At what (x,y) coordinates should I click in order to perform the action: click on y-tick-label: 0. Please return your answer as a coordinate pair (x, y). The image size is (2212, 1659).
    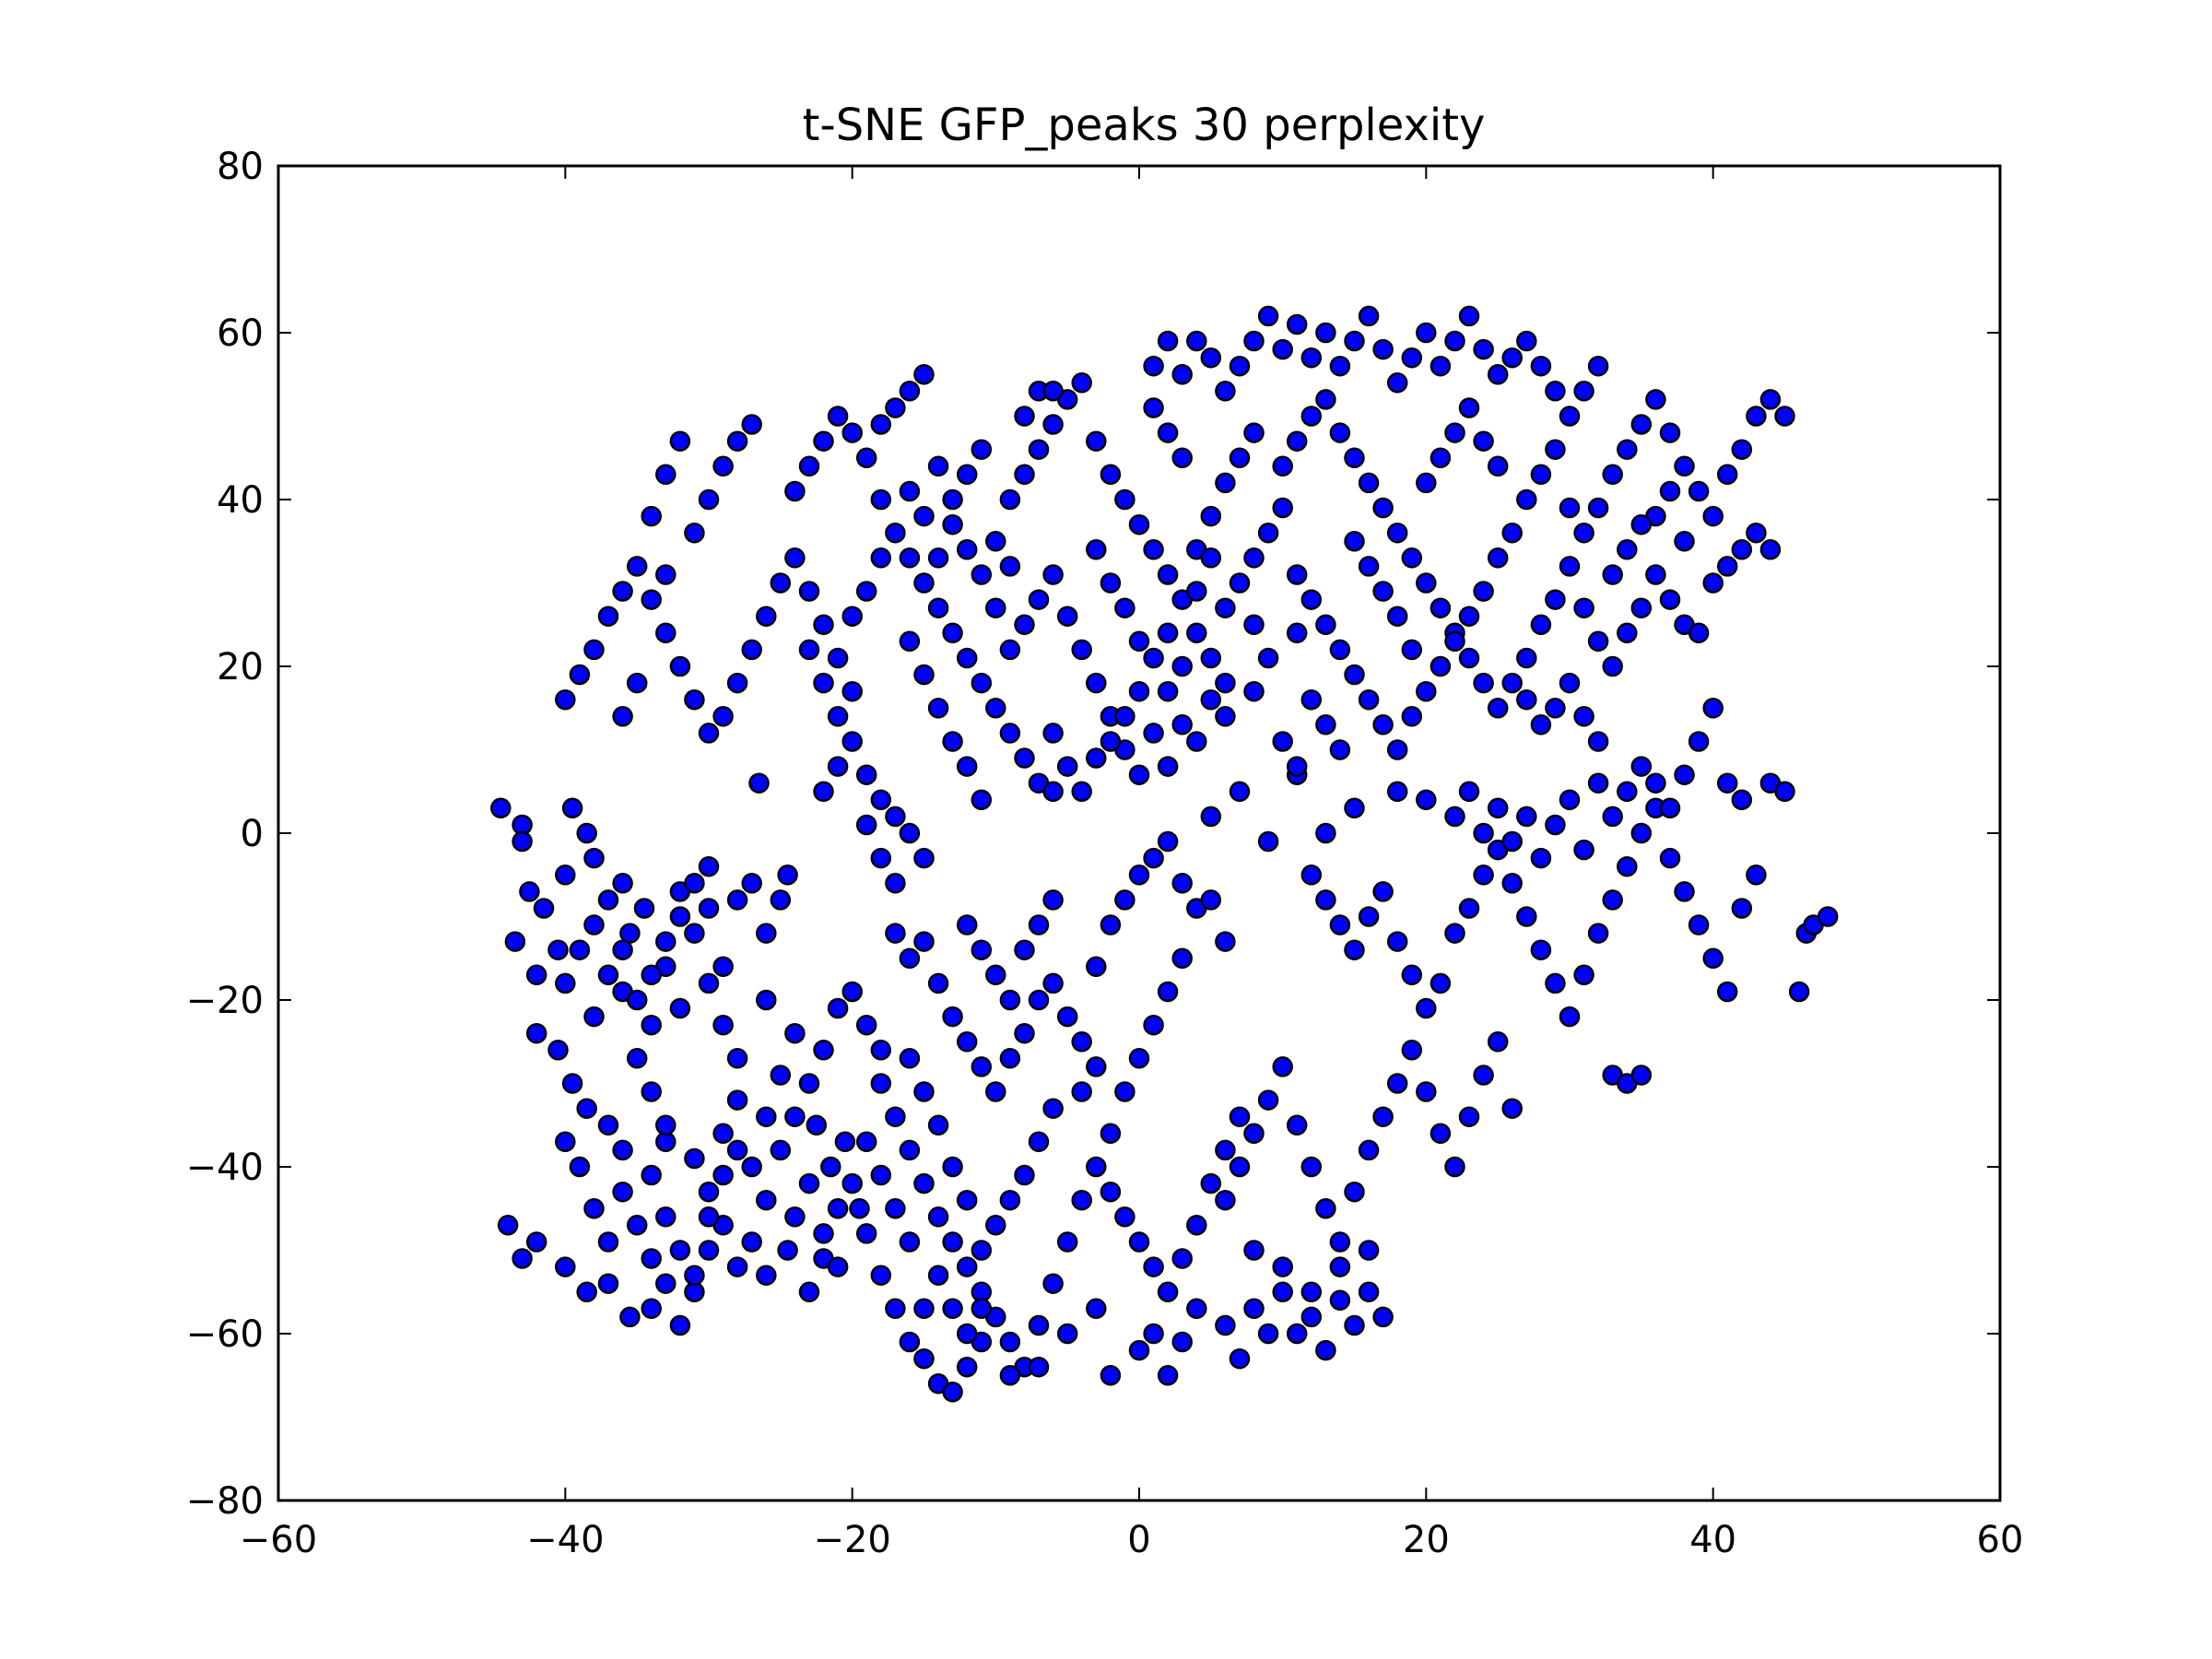
    Looking at the image, I should click on (252, 834).